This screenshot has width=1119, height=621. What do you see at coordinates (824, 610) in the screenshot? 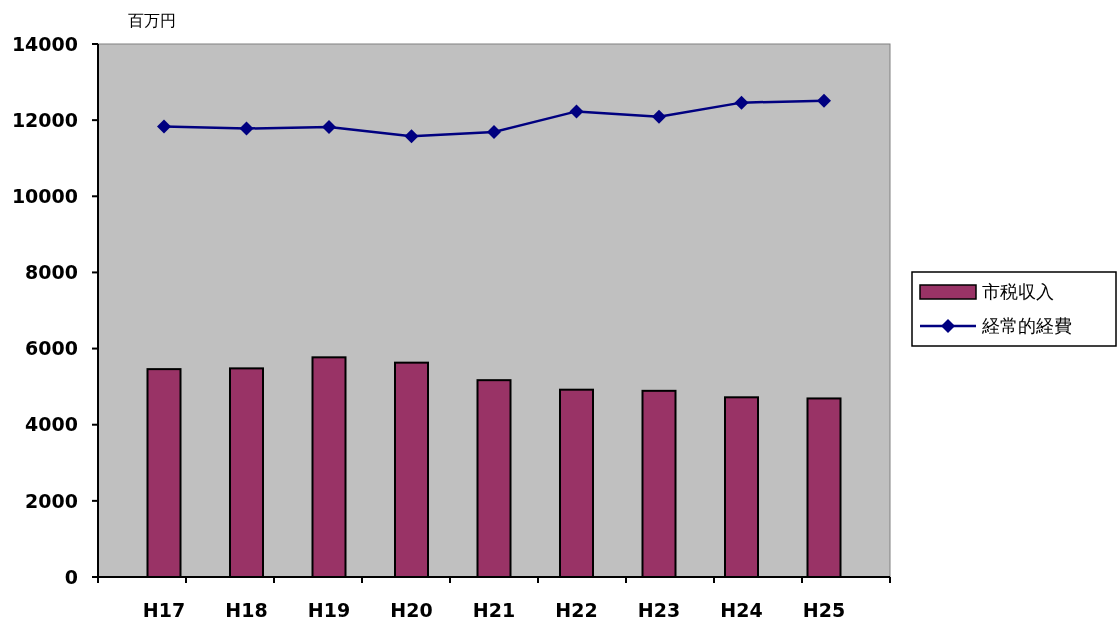
I see `x-tick-label: H25` at bounding box center [824, 610].